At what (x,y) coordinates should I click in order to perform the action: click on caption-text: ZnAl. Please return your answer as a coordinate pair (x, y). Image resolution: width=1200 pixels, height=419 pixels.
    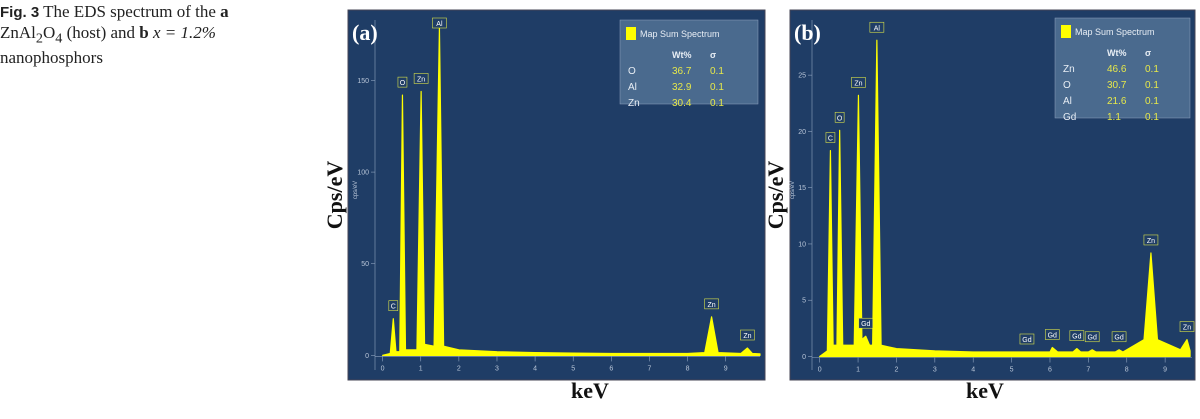
    Looking at the image, I should click on (18, 32).